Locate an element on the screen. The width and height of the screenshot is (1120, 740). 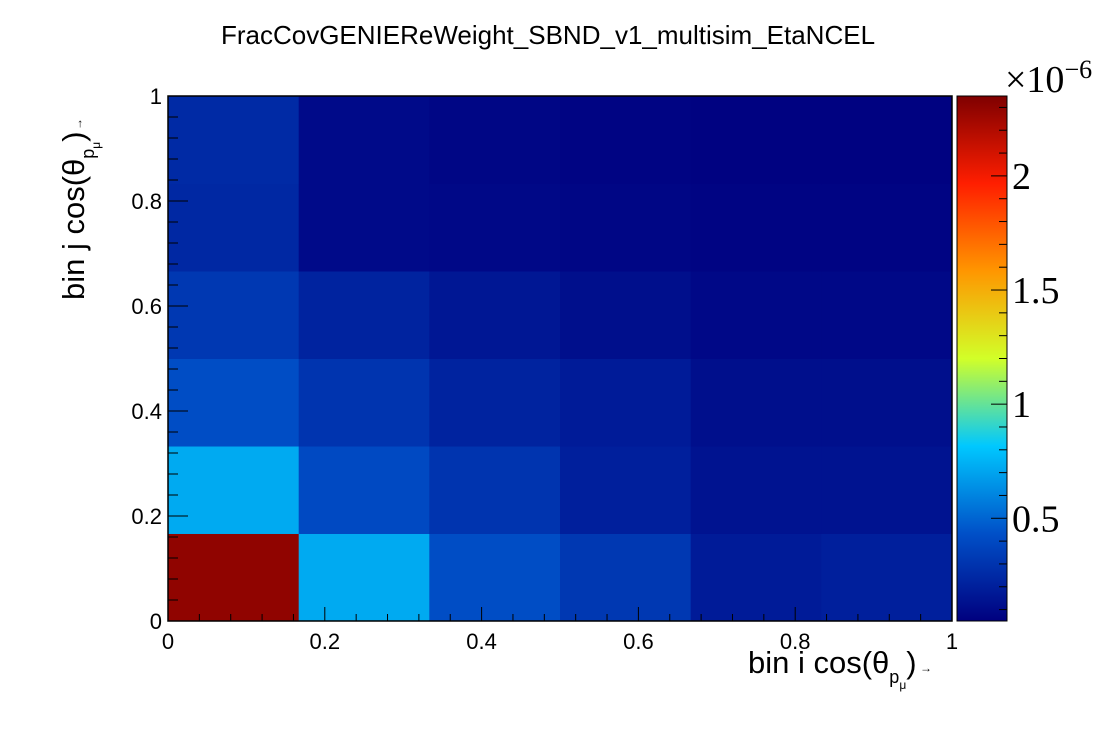
z-tick-label: 2 is located at coordinates (1021, 177).